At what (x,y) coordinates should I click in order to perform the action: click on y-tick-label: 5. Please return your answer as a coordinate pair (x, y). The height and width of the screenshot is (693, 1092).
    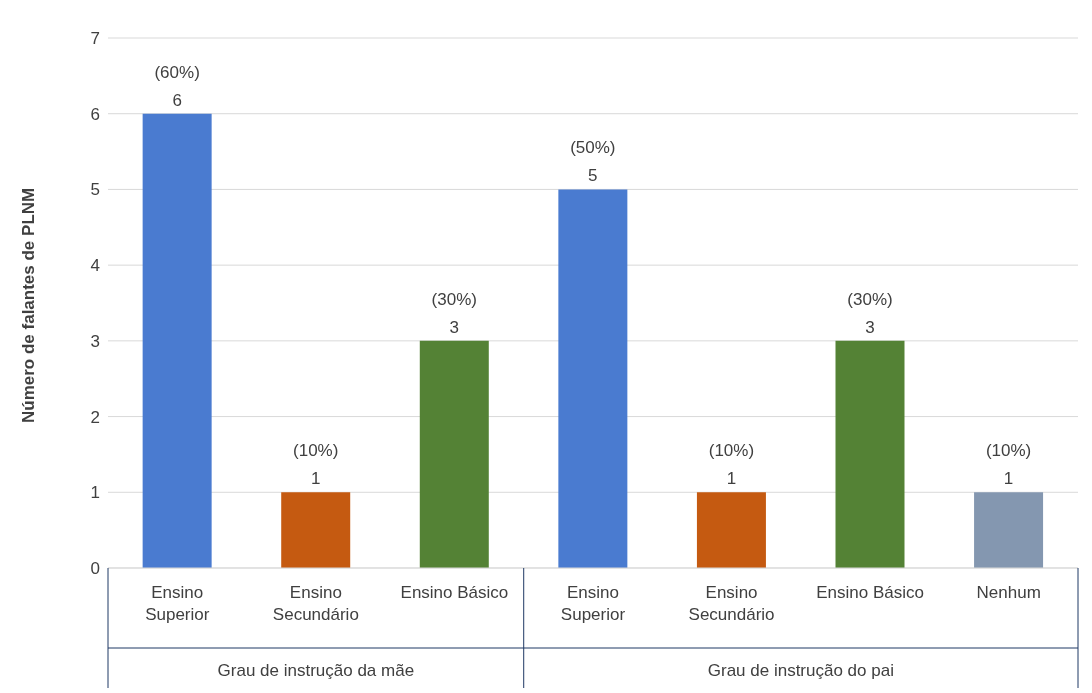
    Looking at the image, I should click on (95, 190).